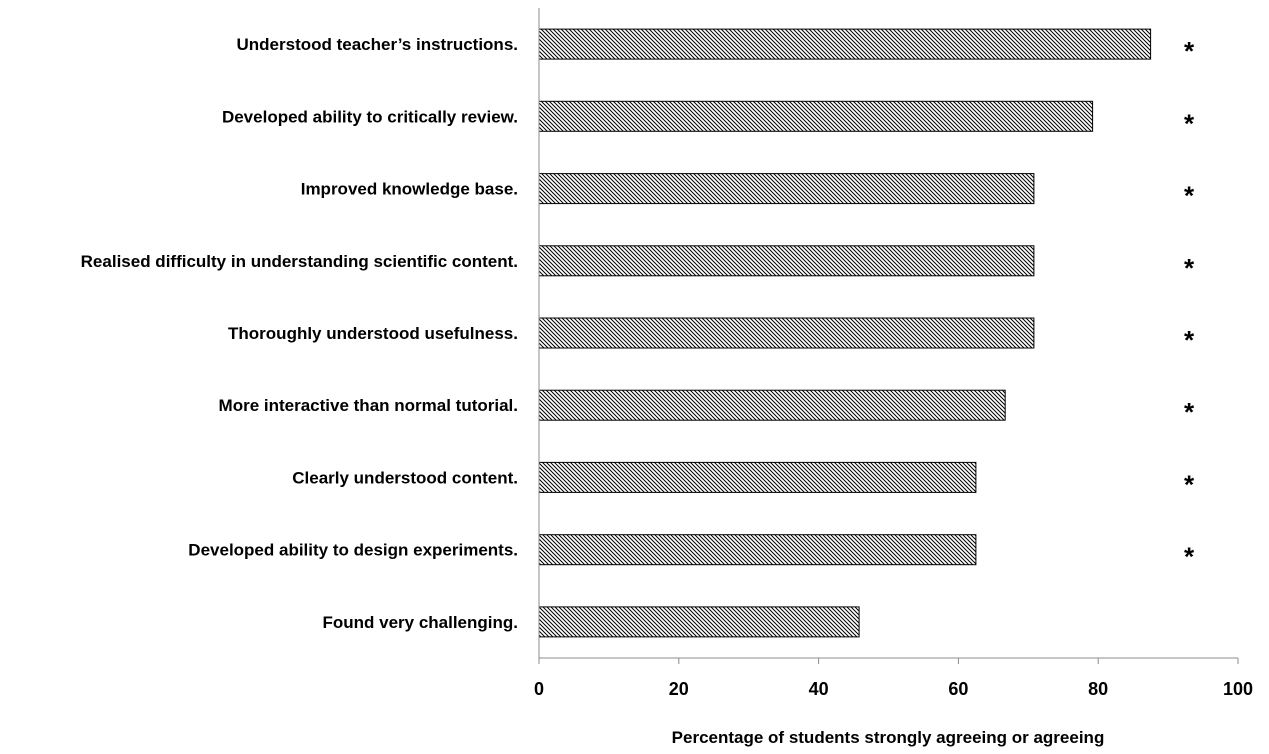 Image resolution: width=1269 pixels, height=754 pixels. Describe the element at coordinates (409, 189) in the screenshot. I see `category-label: Improved knowledge base.` at that location.